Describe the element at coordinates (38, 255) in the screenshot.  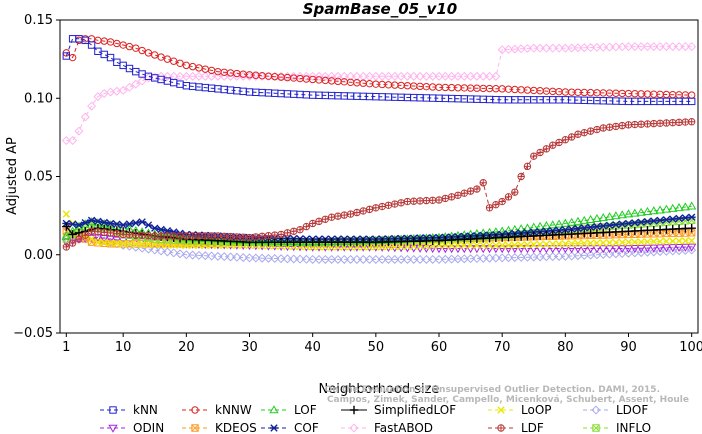
I see `y-tick-label: 0.00` at that location.